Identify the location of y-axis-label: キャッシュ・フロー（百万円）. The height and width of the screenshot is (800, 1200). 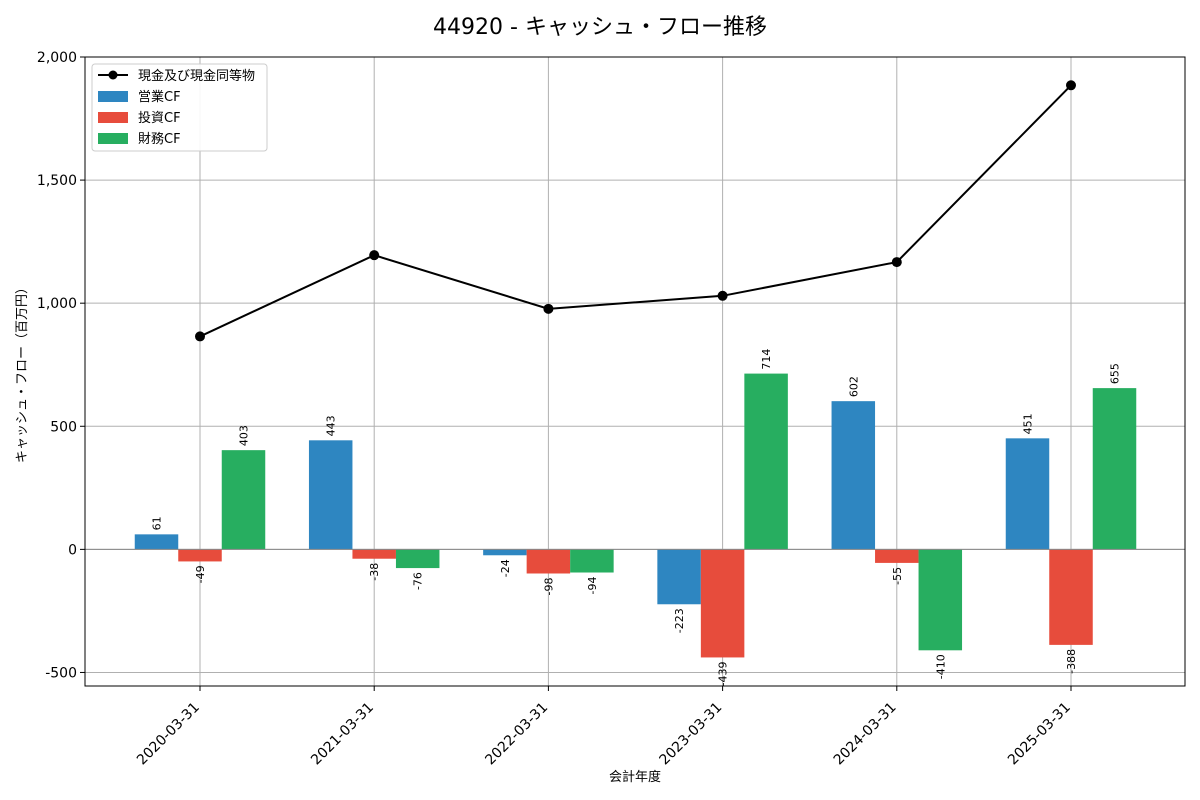
(22, 372).